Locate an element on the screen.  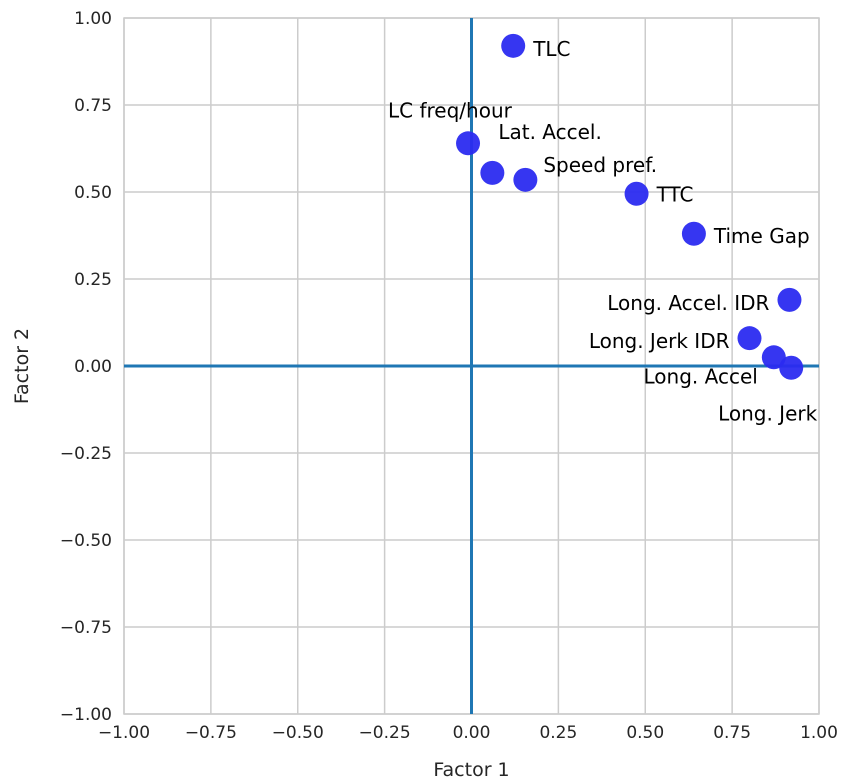
point-label: Time Gap is located at coordinates (761, 236).